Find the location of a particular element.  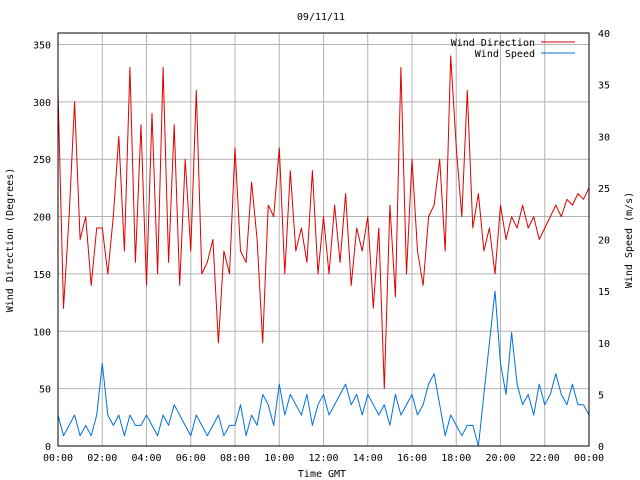

legend-label-wind-direction: Wind Direction is located at coordinates (493, 43).